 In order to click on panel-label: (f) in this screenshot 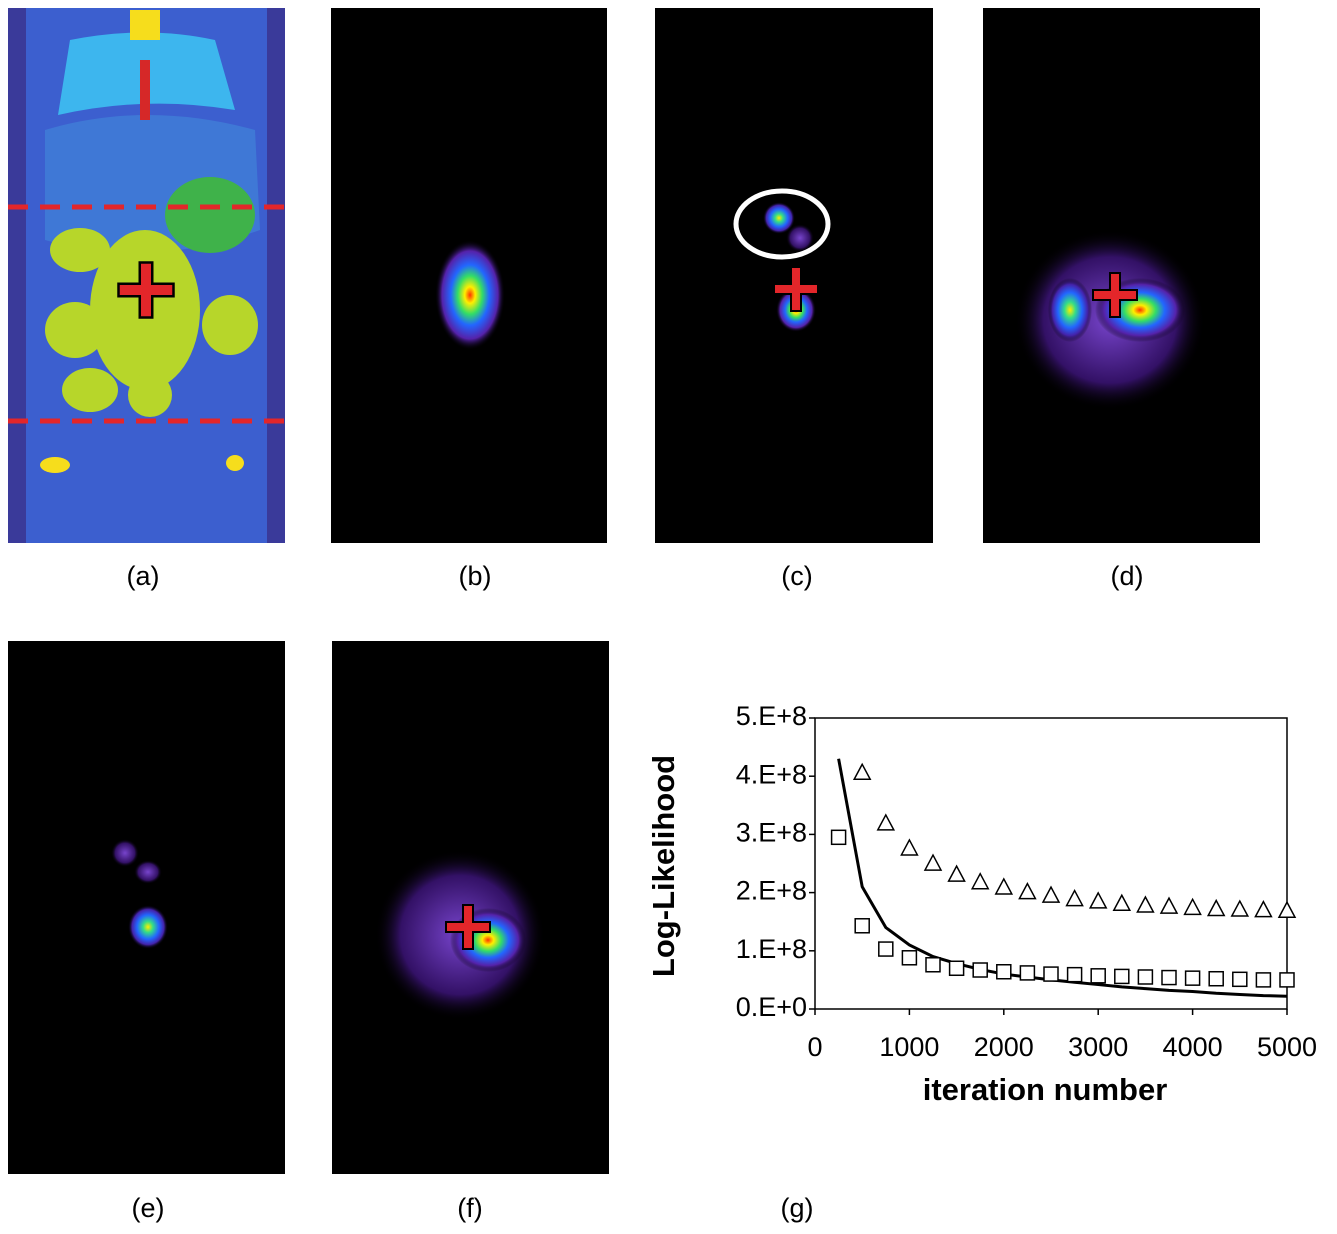, I will do `click(469, 1208)`.